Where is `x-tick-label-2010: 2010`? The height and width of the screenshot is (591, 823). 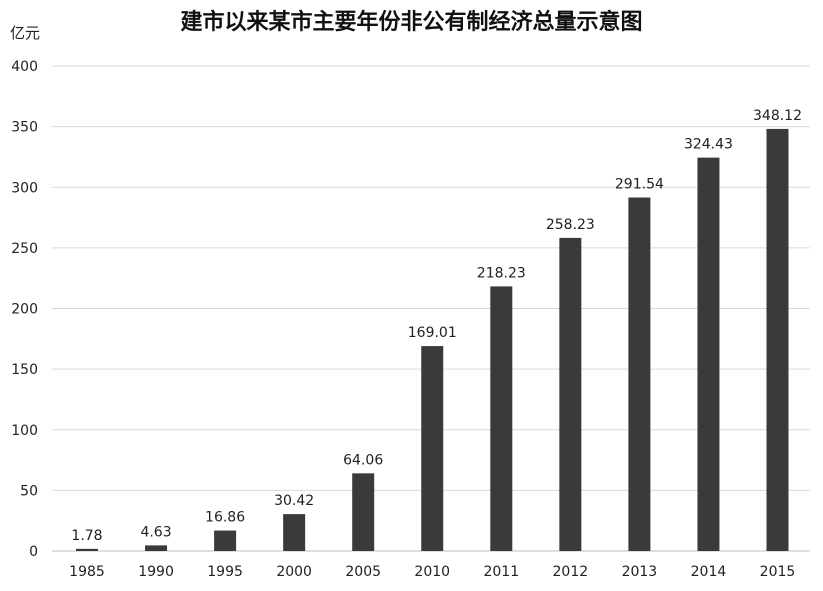
x-tick-label-2010: 2010 is located at coordinates (432, 572).